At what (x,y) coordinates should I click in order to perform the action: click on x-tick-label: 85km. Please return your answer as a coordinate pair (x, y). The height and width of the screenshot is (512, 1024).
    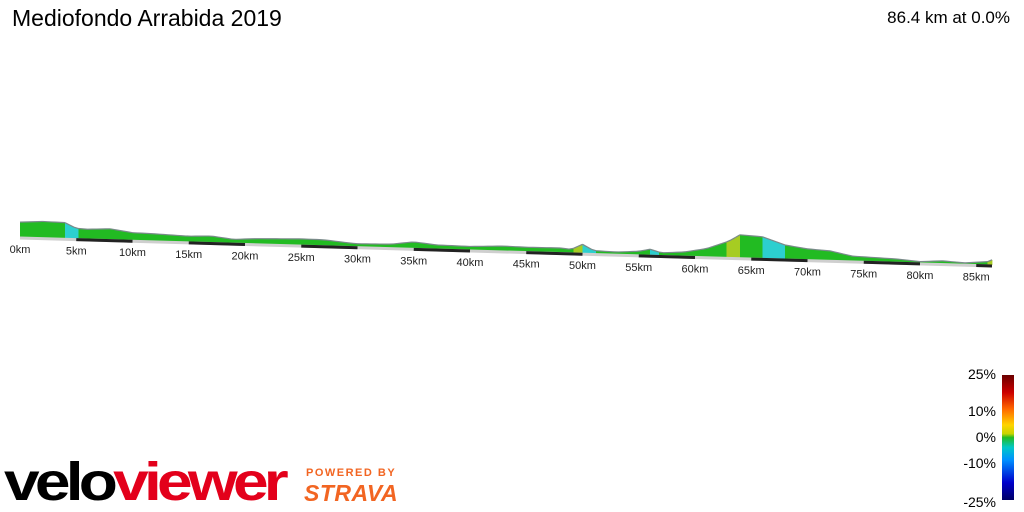
    Looking at the image, I should click on (976, 278).